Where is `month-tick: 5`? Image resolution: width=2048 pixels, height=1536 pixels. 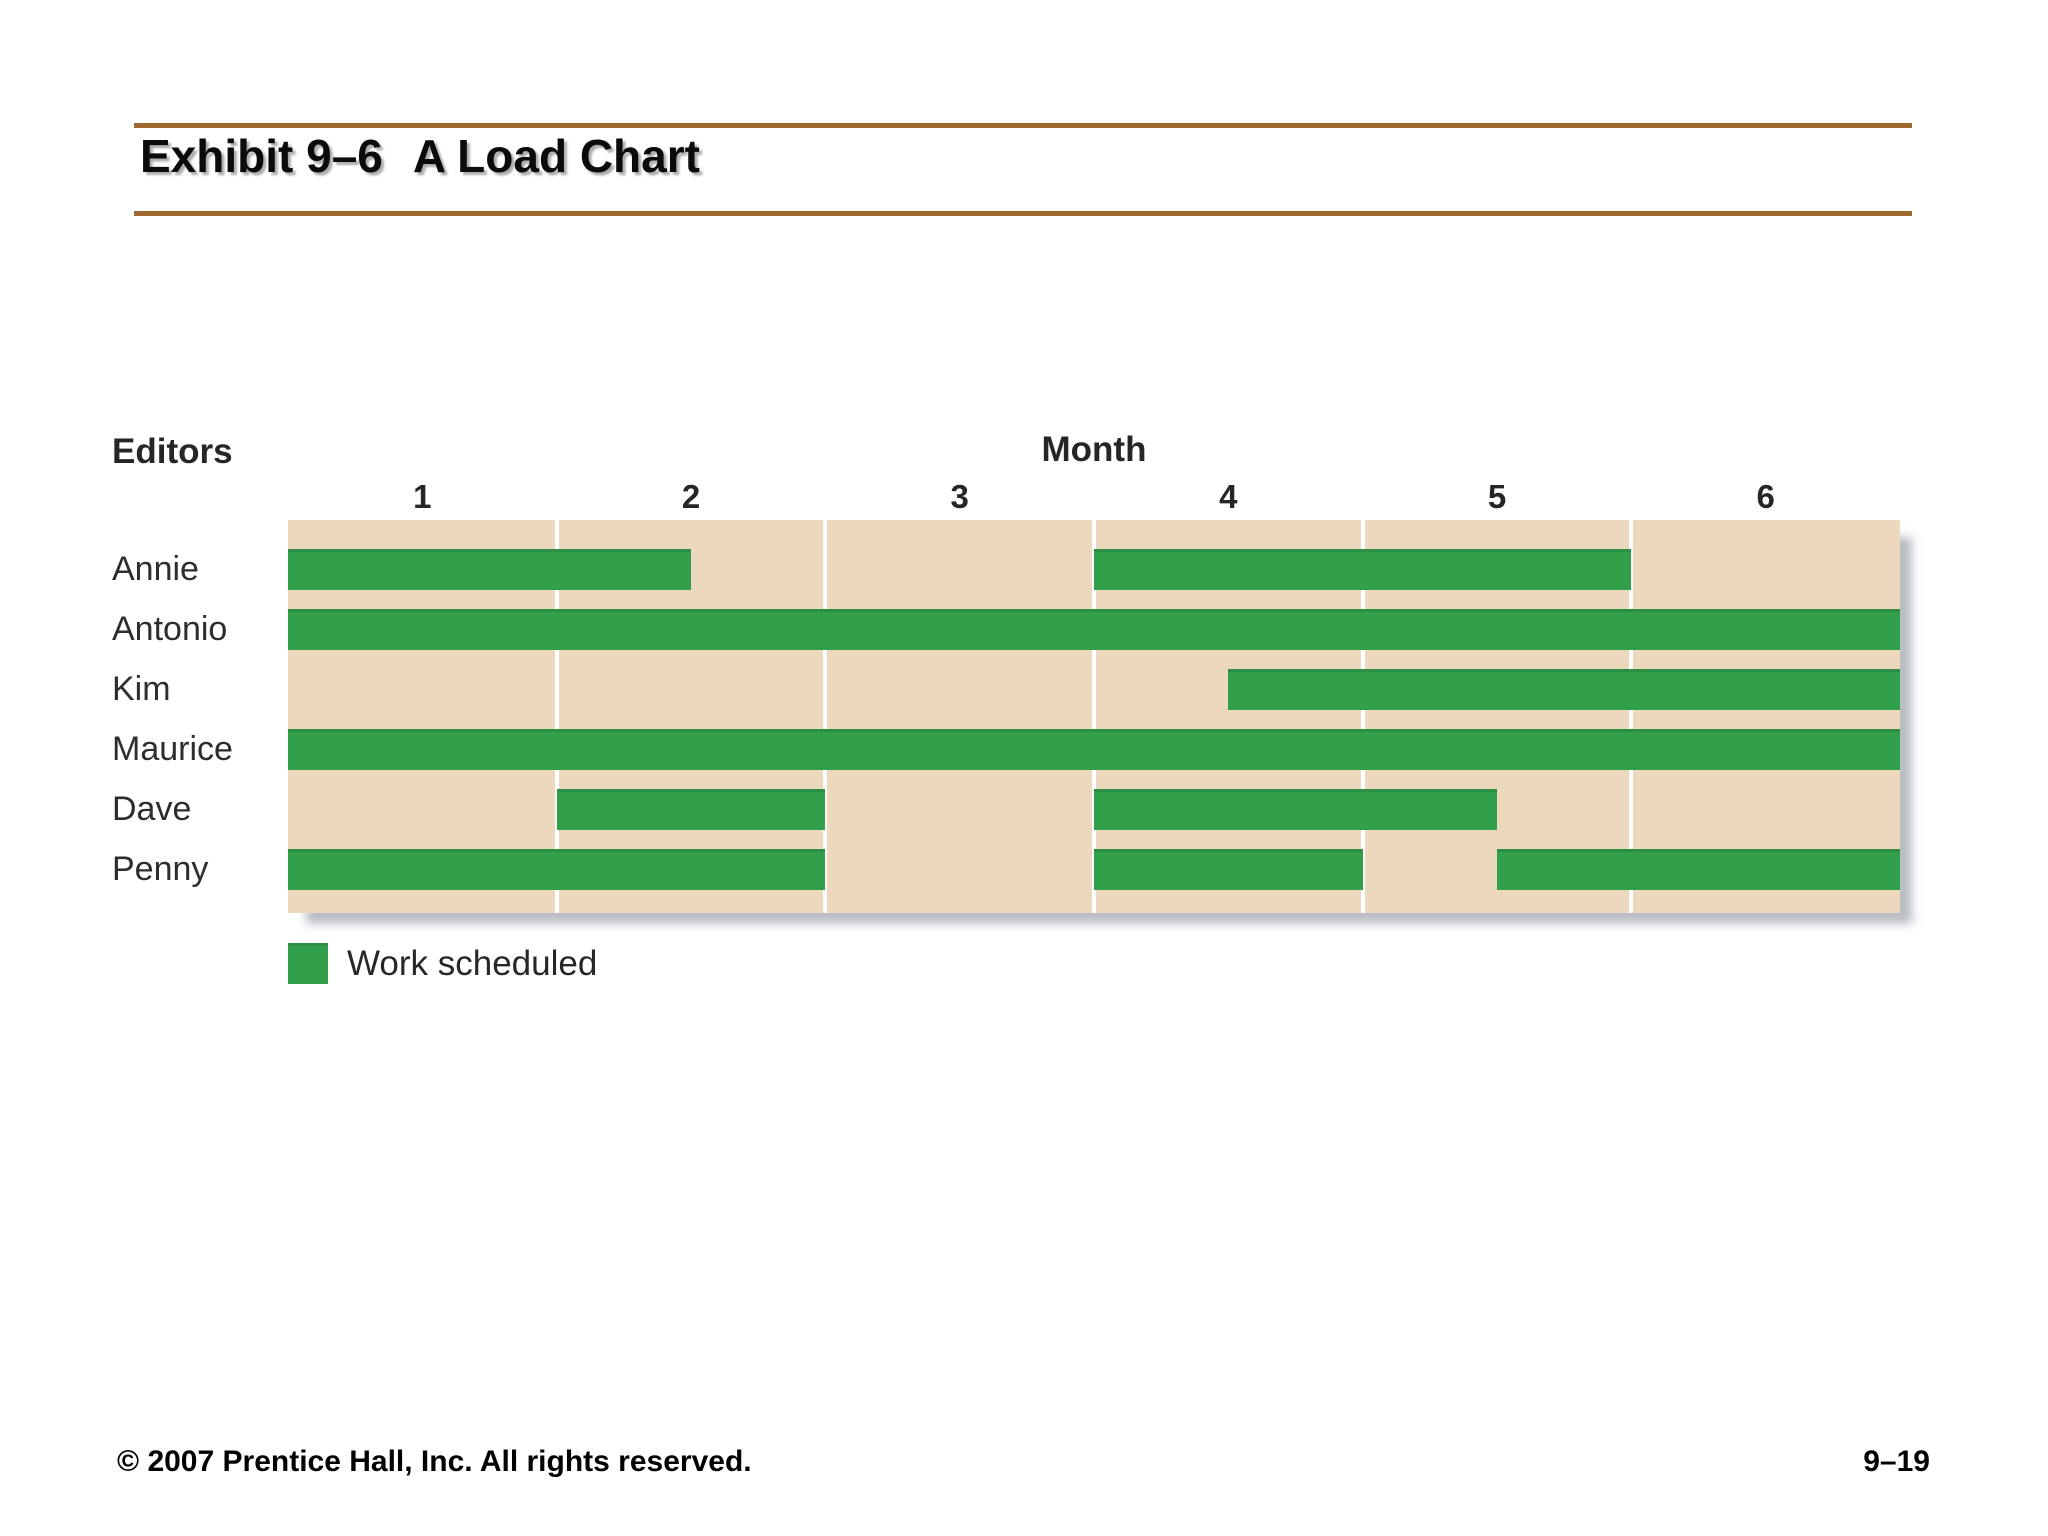 month-tick: 5 is located at coordinates (1497, 496).